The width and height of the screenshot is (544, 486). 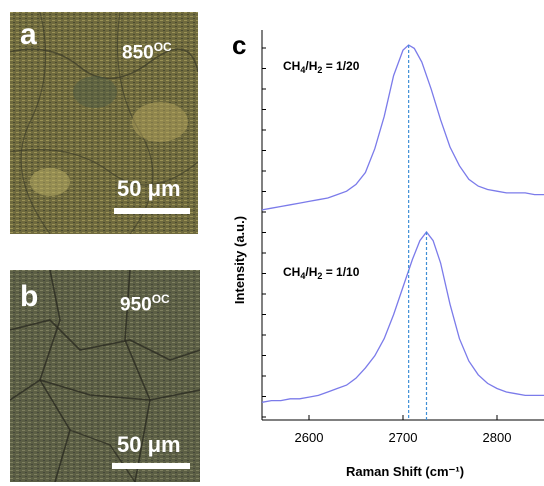 What do you see at coordinates (151, 466) in the screenshot?
I see `panel-b-scale-bar` at bounding box center [151, 466].